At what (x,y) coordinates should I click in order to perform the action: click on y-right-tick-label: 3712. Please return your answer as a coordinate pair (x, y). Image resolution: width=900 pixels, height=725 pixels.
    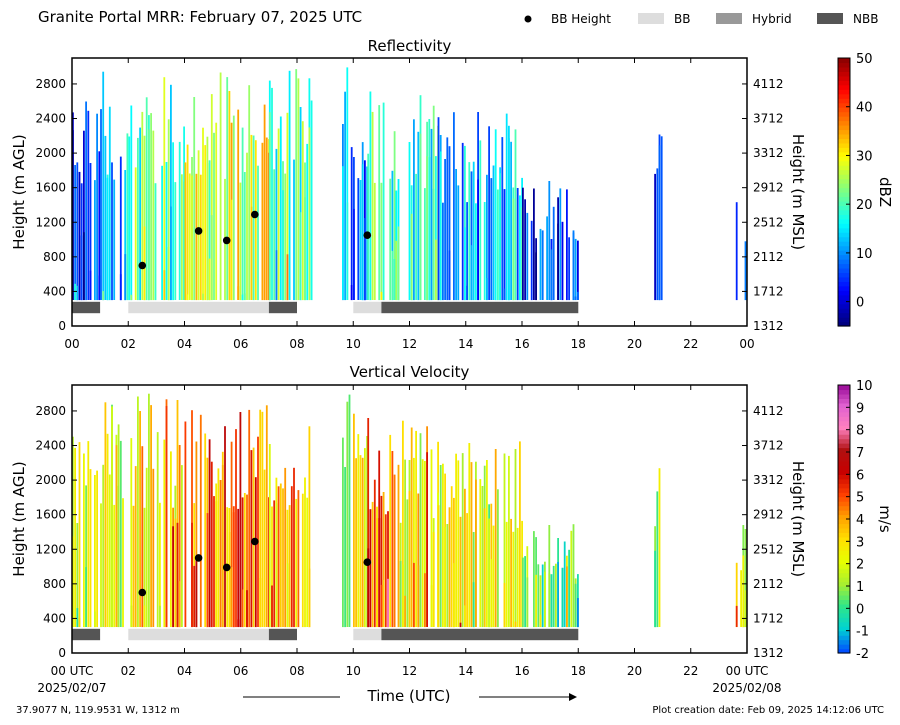
    Looking at the image, I should click on (768, 446).